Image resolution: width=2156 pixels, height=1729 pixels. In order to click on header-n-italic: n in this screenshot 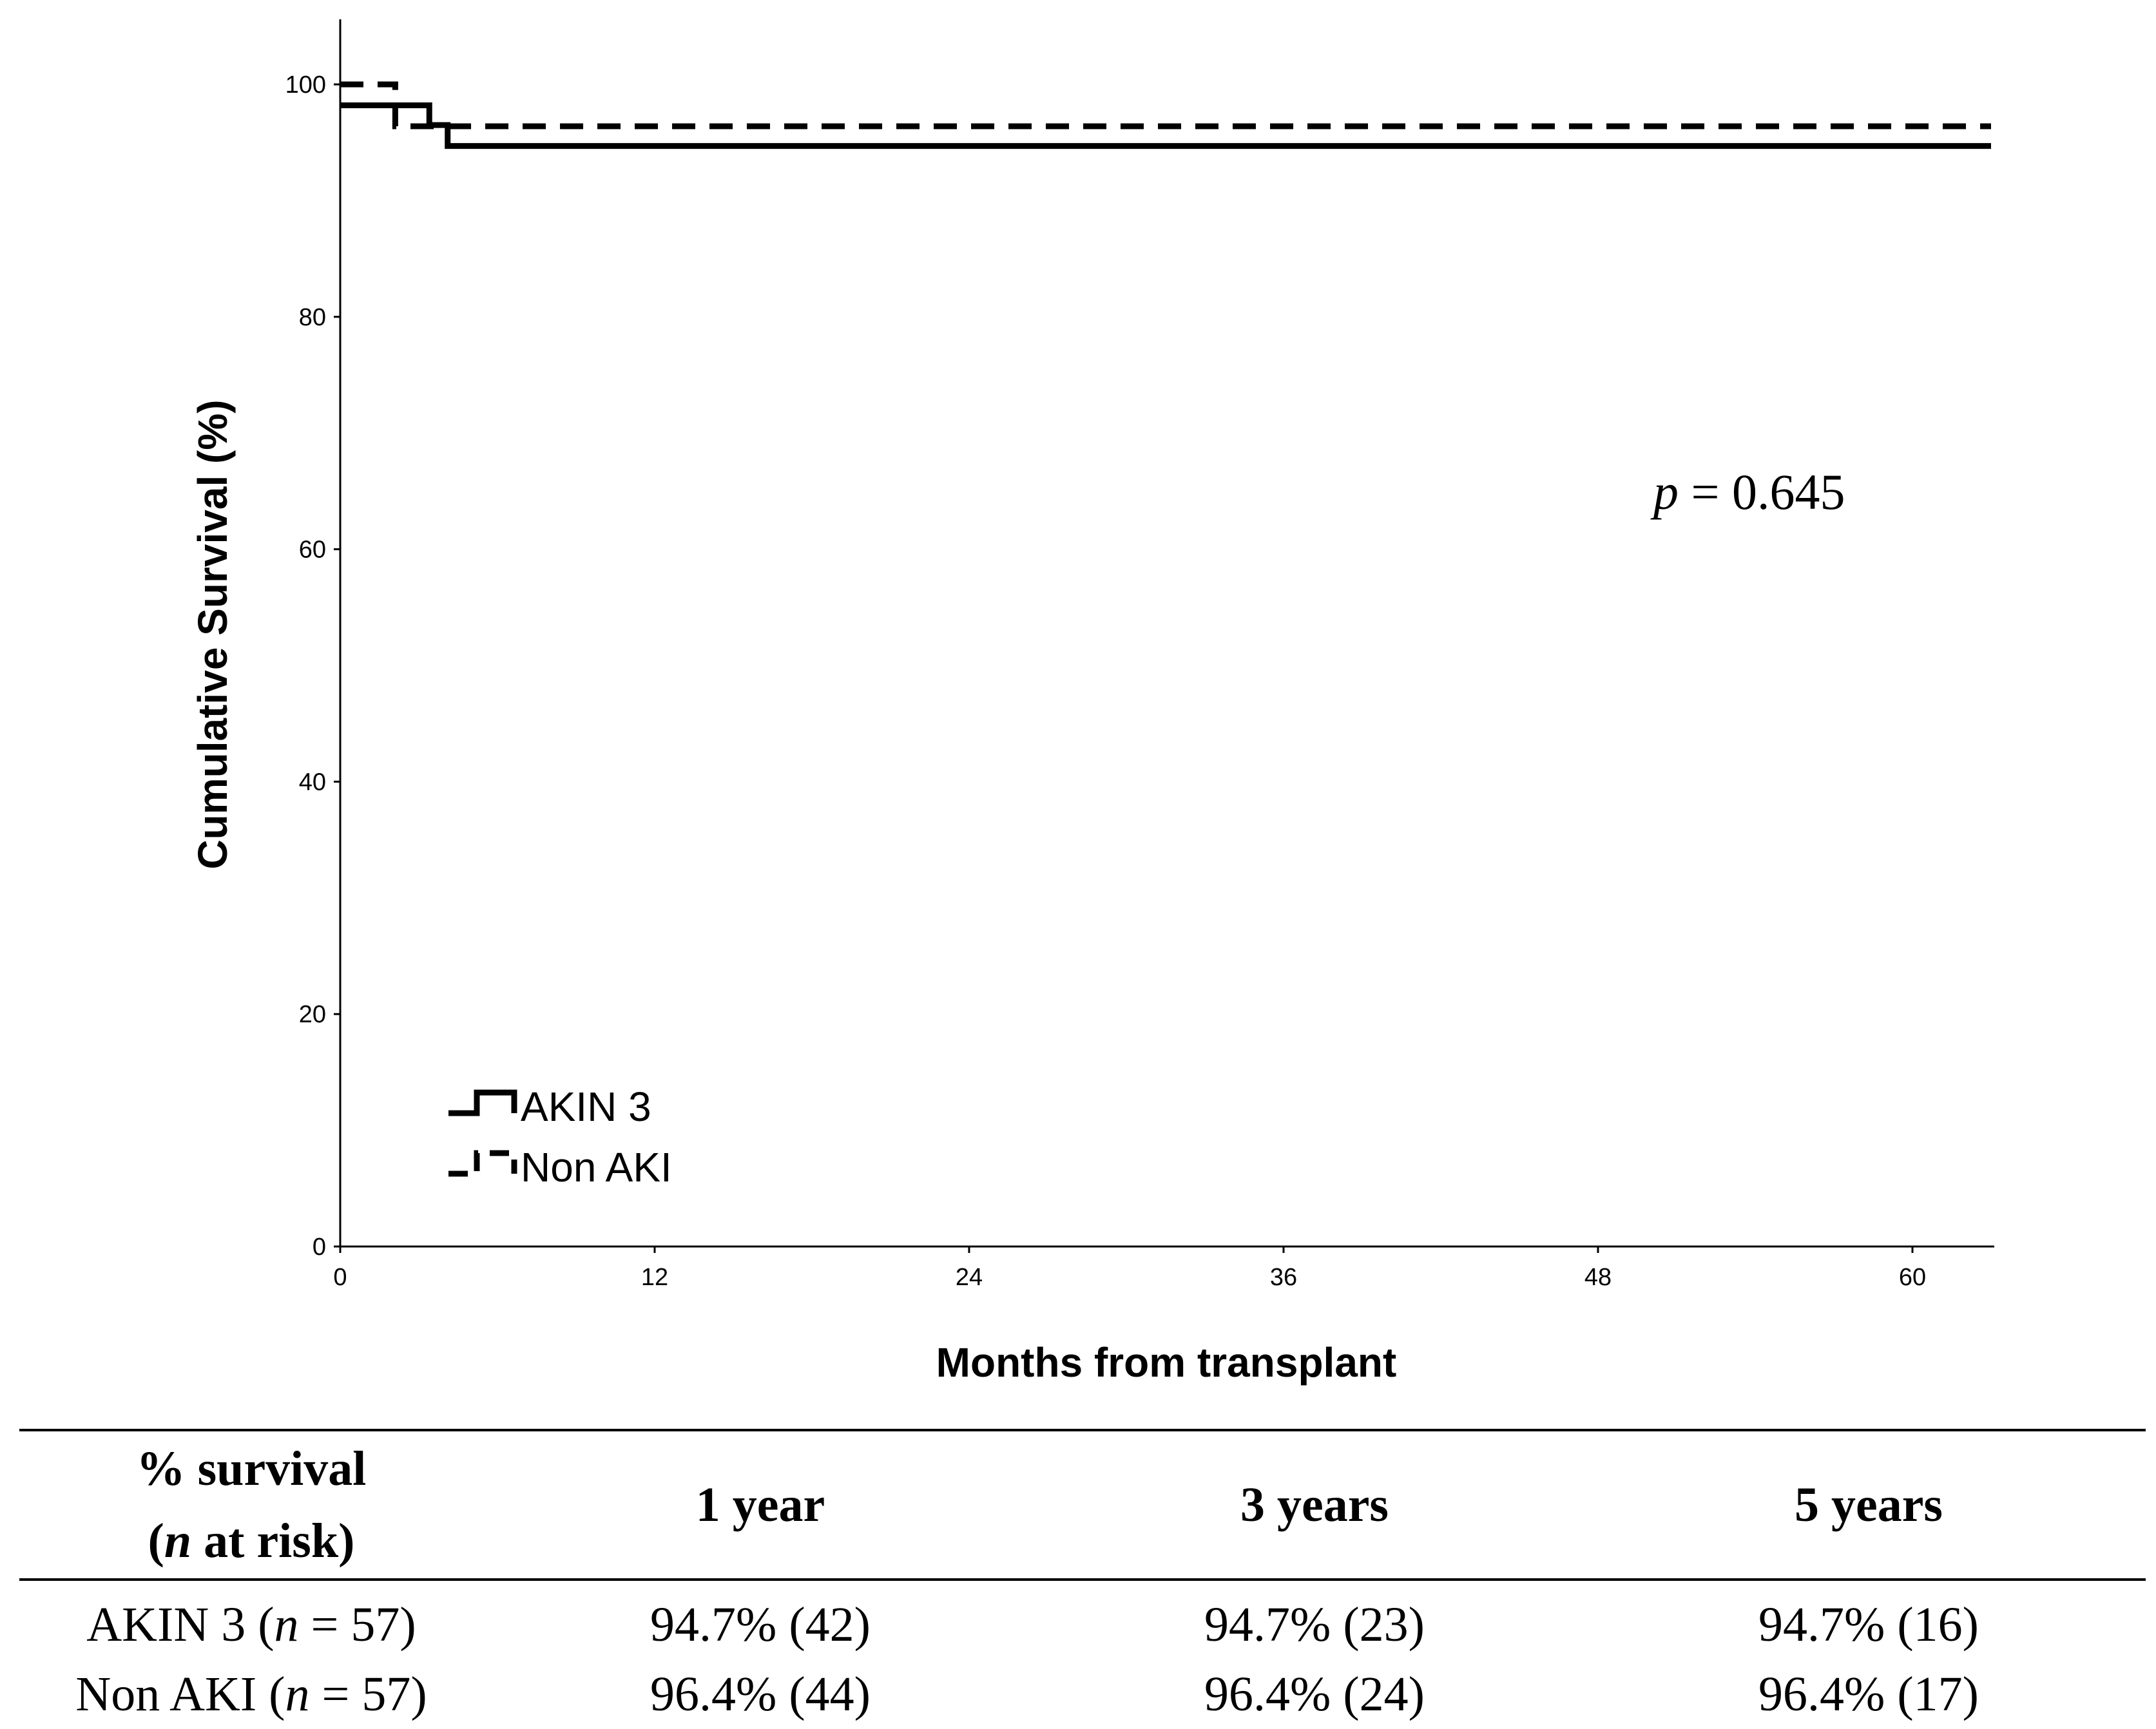, I will do `click(178, 1541)`.